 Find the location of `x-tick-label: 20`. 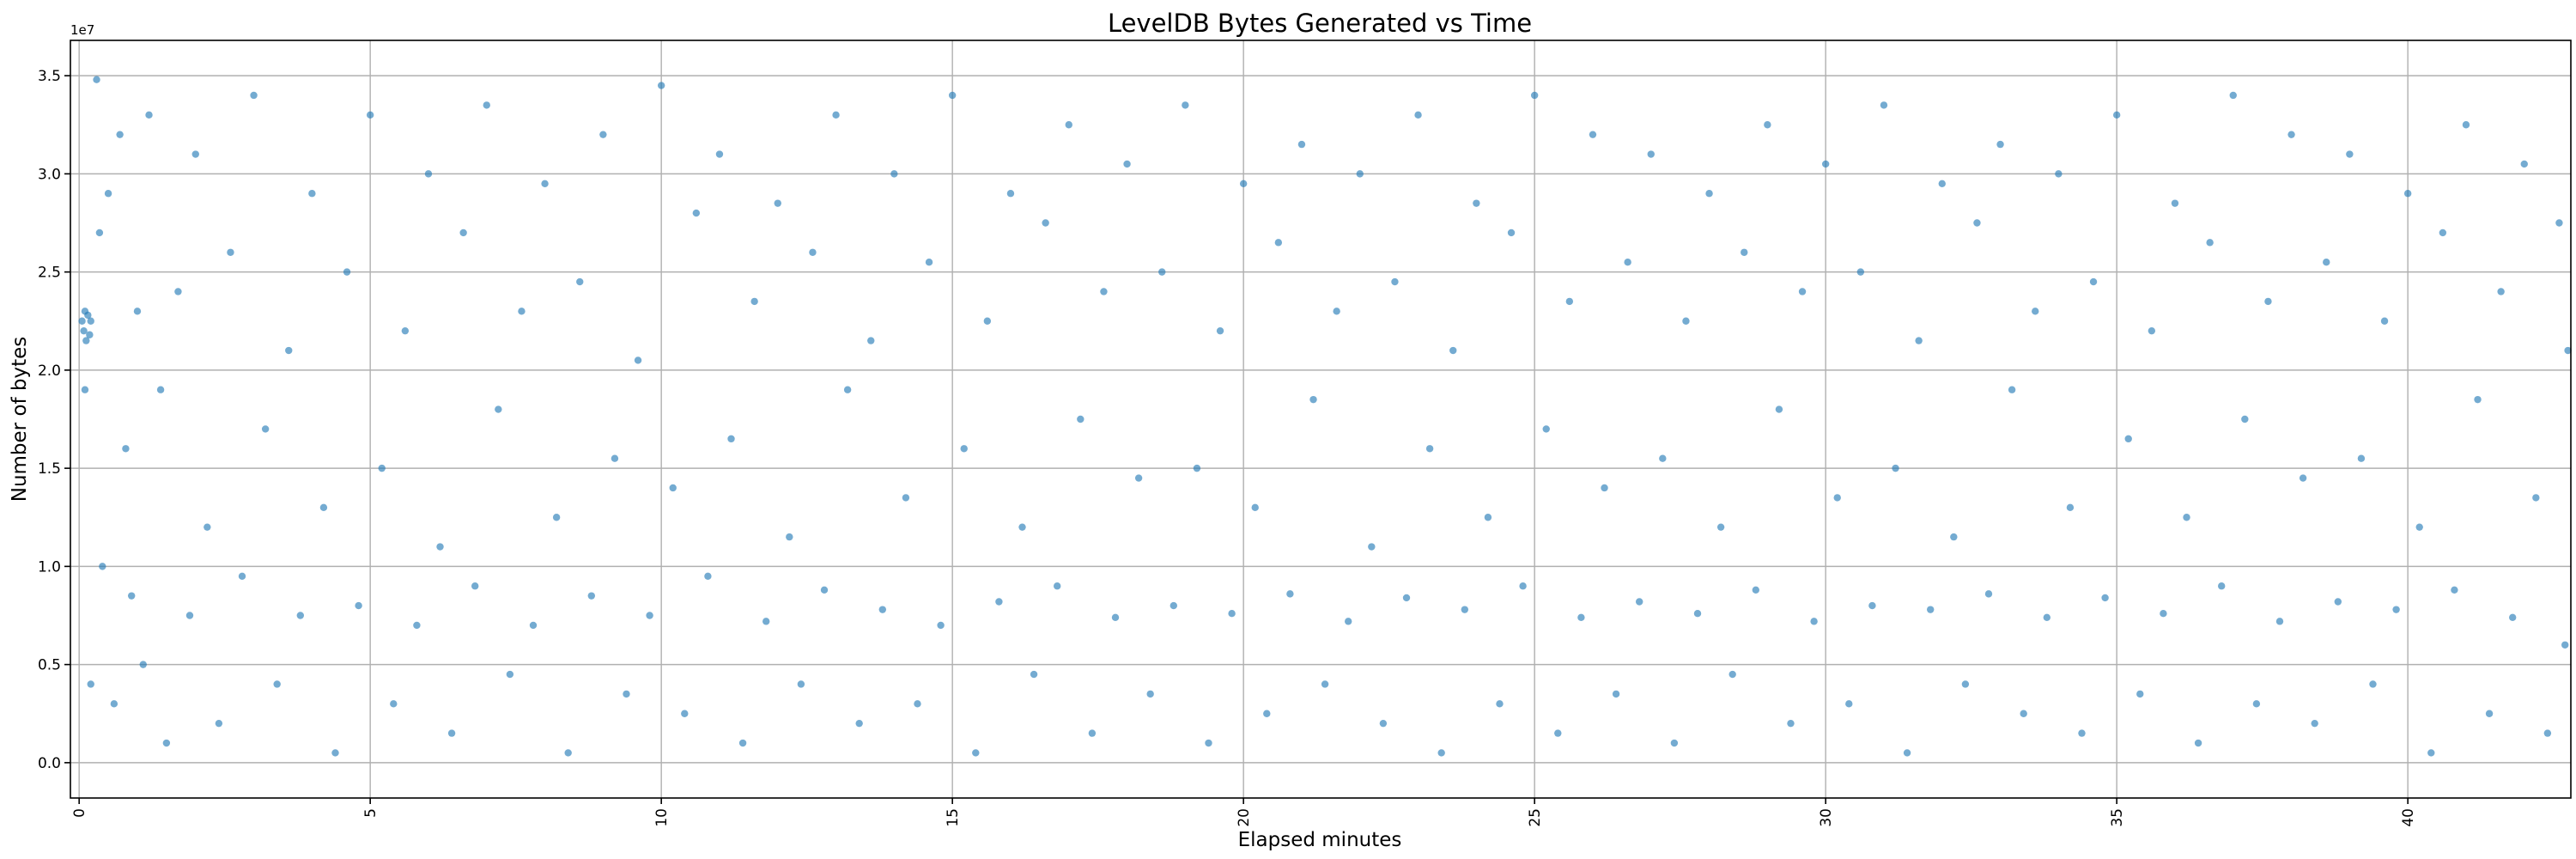

x-tick-label: 20 is located at coordinates (1244, 817).